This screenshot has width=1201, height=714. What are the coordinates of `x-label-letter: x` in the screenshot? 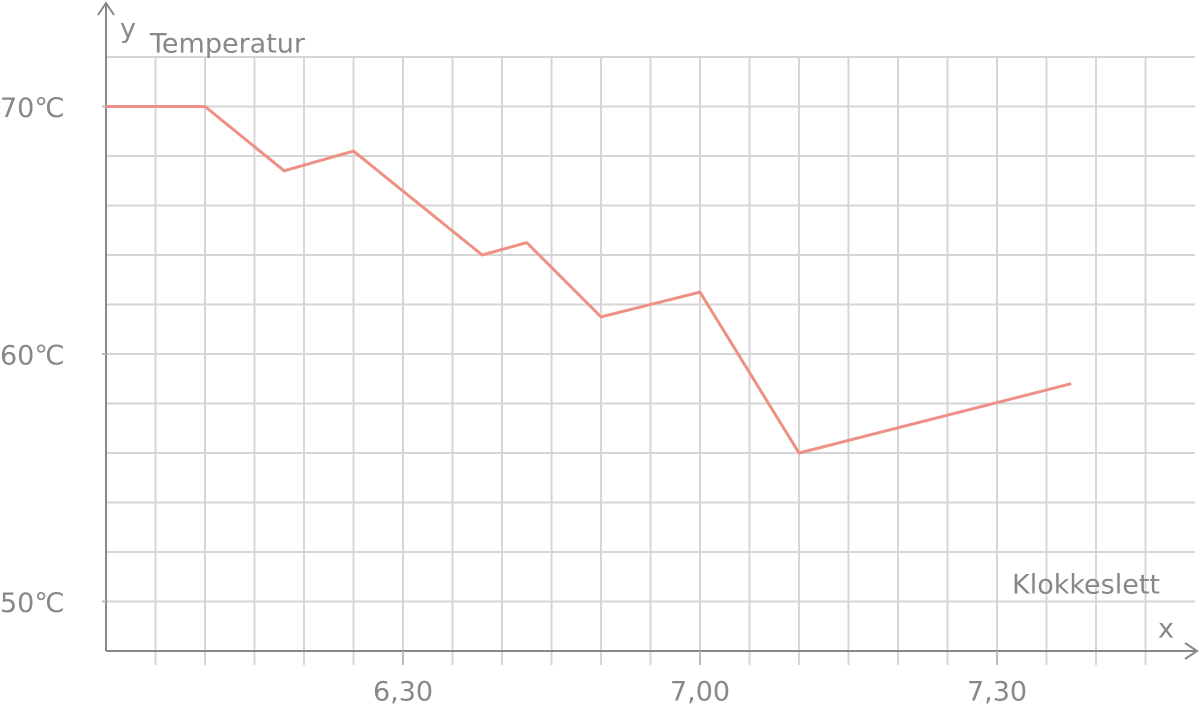 It's located at (1166, 629).